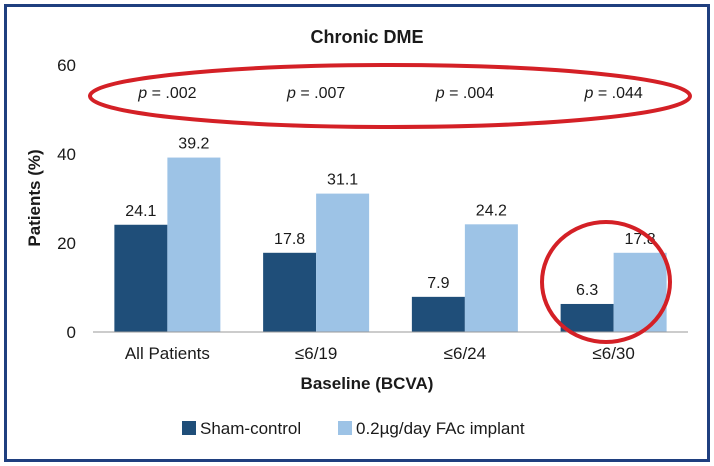 This screenshot has width=714, height=466. Describe the element at coordinates (606, 282) in the screenshot. I see `last-group-highlight-circle` at that location.